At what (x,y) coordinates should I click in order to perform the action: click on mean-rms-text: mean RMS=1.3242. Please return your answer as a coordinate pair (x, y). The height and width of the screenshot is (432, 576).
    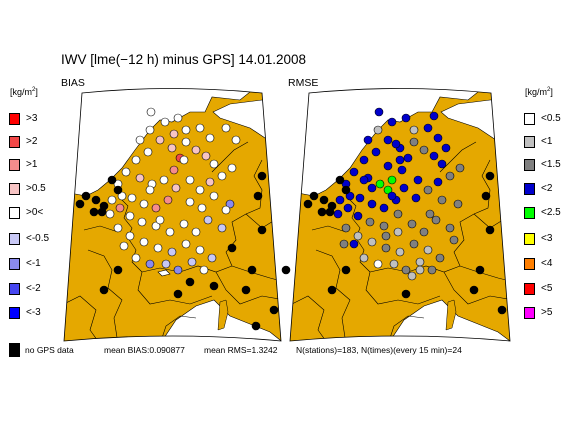
    Looking at the image, I should click on (241, 350).